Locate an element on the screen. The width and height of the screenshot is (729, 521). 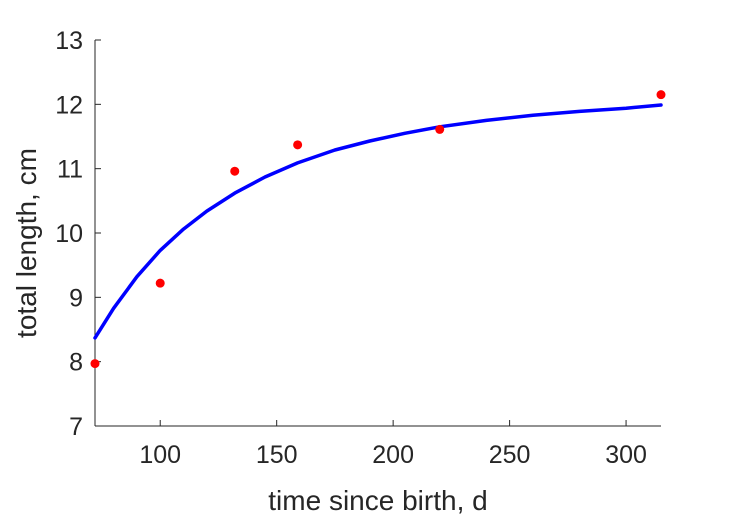
y-ticks: 7 8 9 10 11 12 13 is located at coordinates (78, 234).